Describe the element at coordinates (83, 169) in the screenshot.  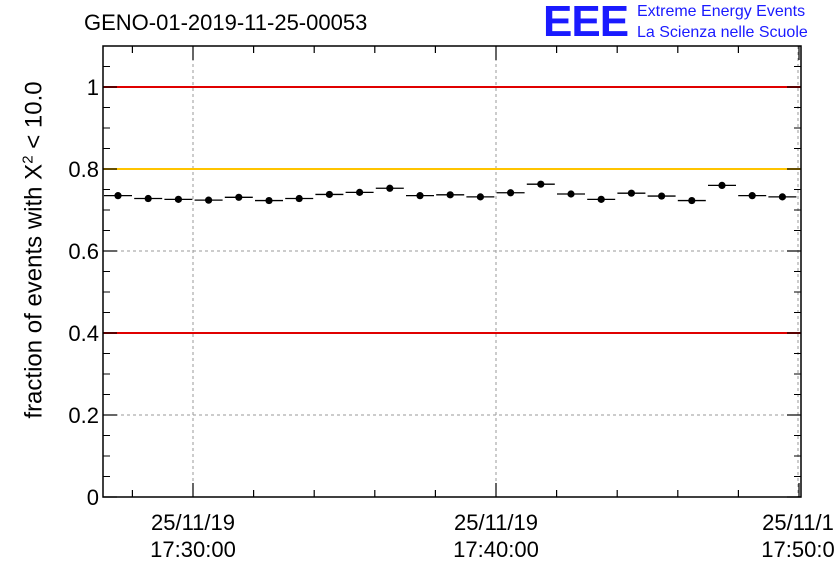
I see `y-tick-label: 0.8` at that location.